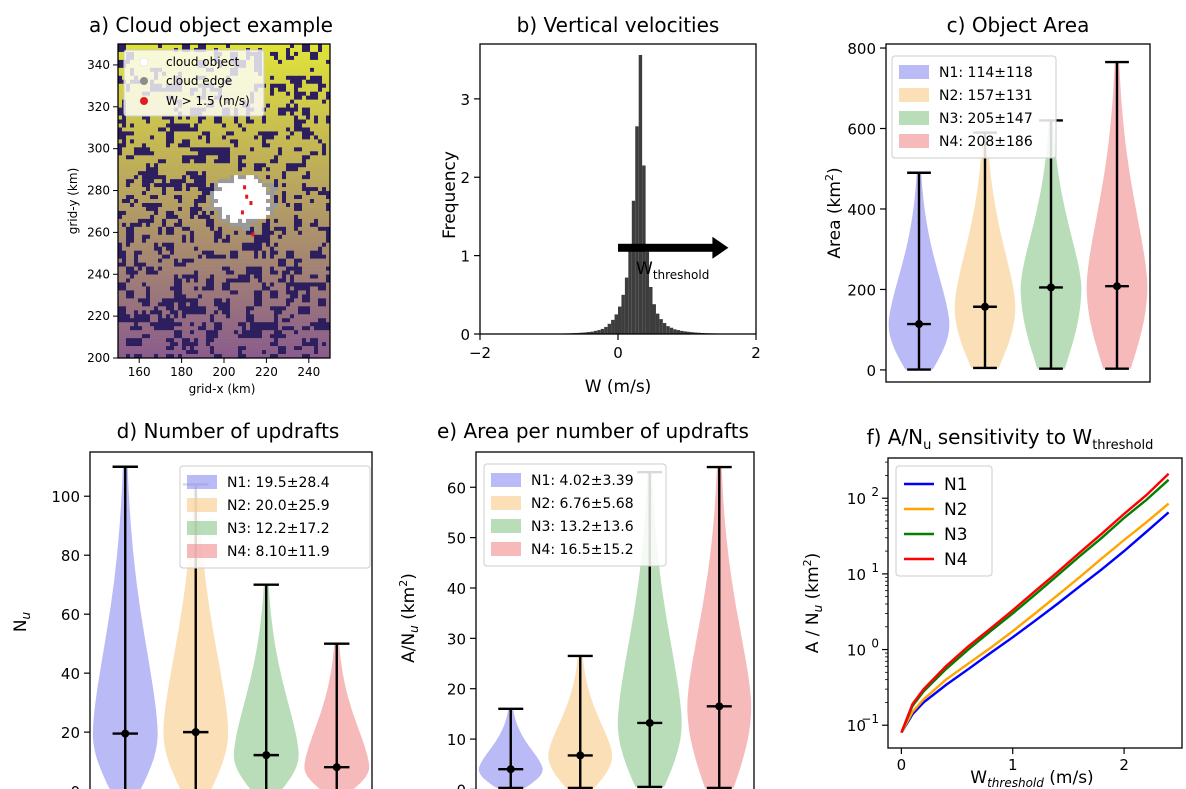  What do you see at coordinates (956, 485) in the screenshot?
I see `legend-label: N1` at bounding box center [956, 485].